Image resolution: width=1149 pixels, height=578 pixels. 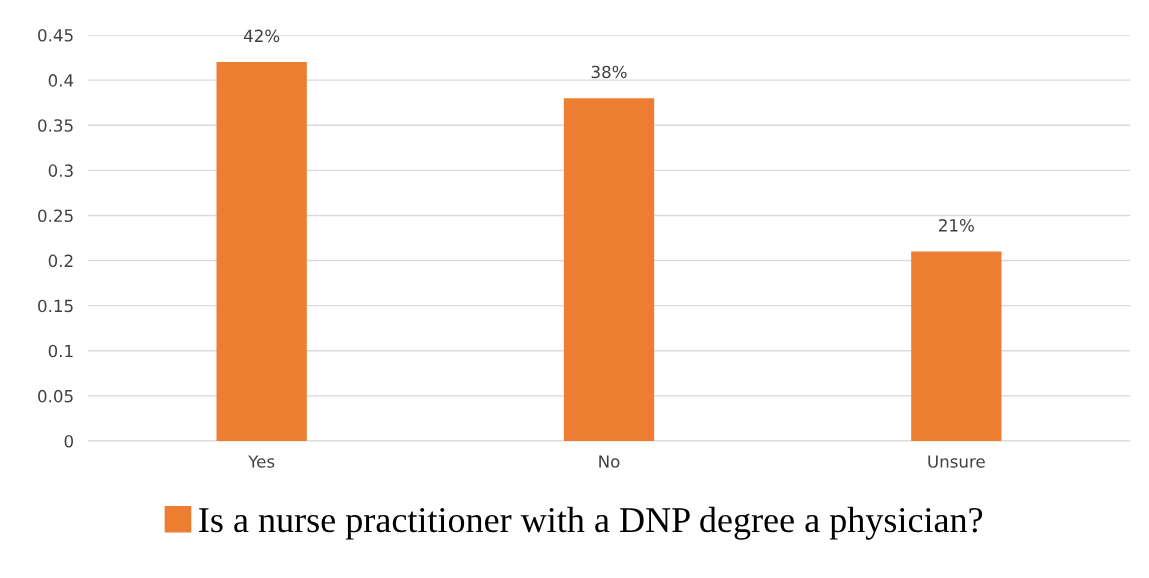 I want to click on x-tick-label: No, so click(x=609, y=461).